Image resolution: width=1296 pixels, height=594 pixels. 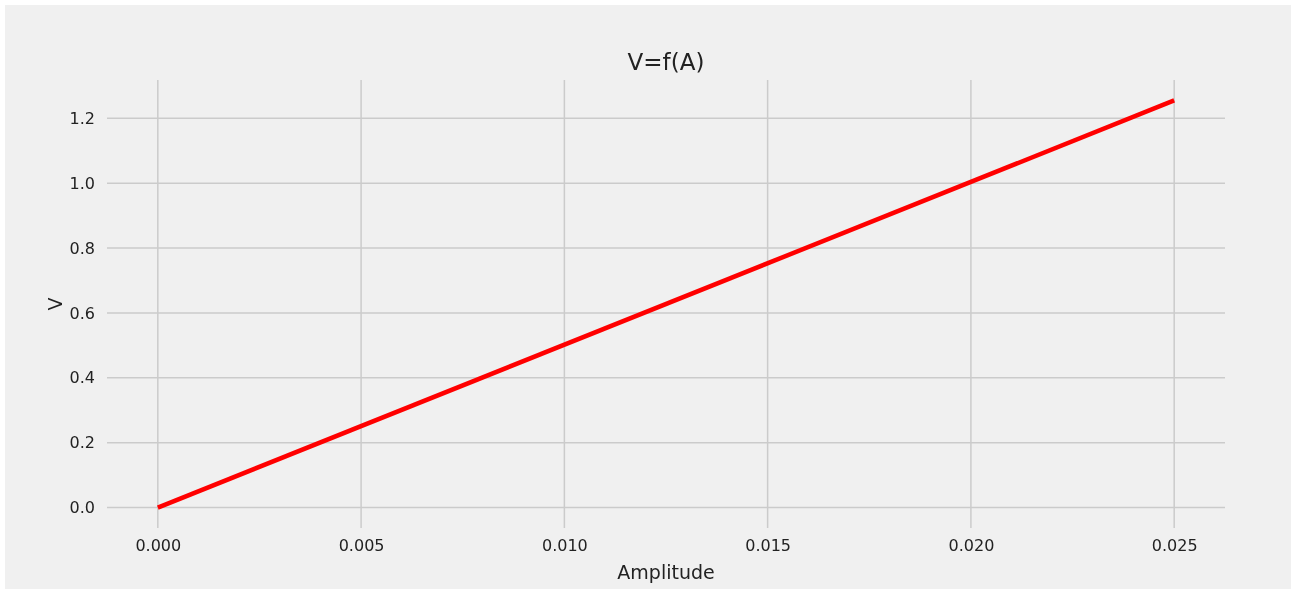 I want to click on chart-title: V=f(A), so click(x=666, y=62).